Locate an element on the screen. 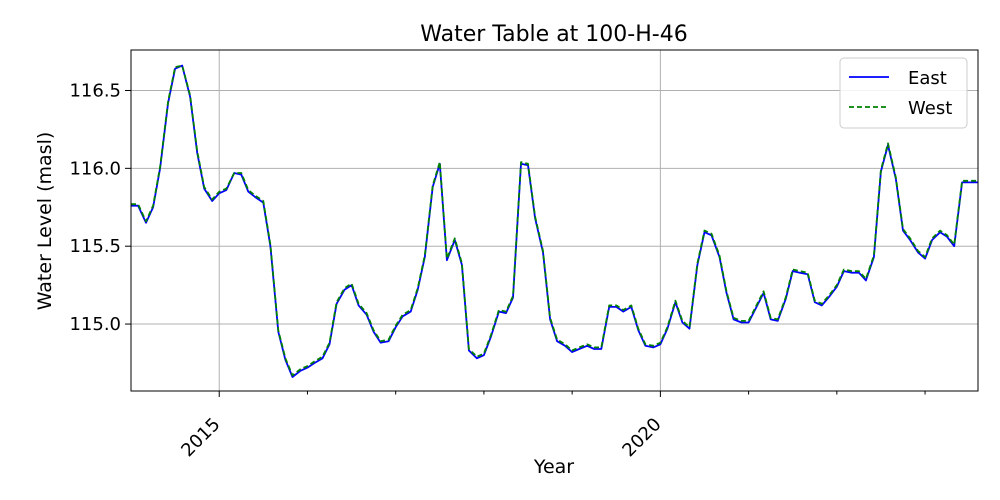 The width and height of the screenshot is (1000, 500). legend-west-label: West is located at coordinates (930, 108).